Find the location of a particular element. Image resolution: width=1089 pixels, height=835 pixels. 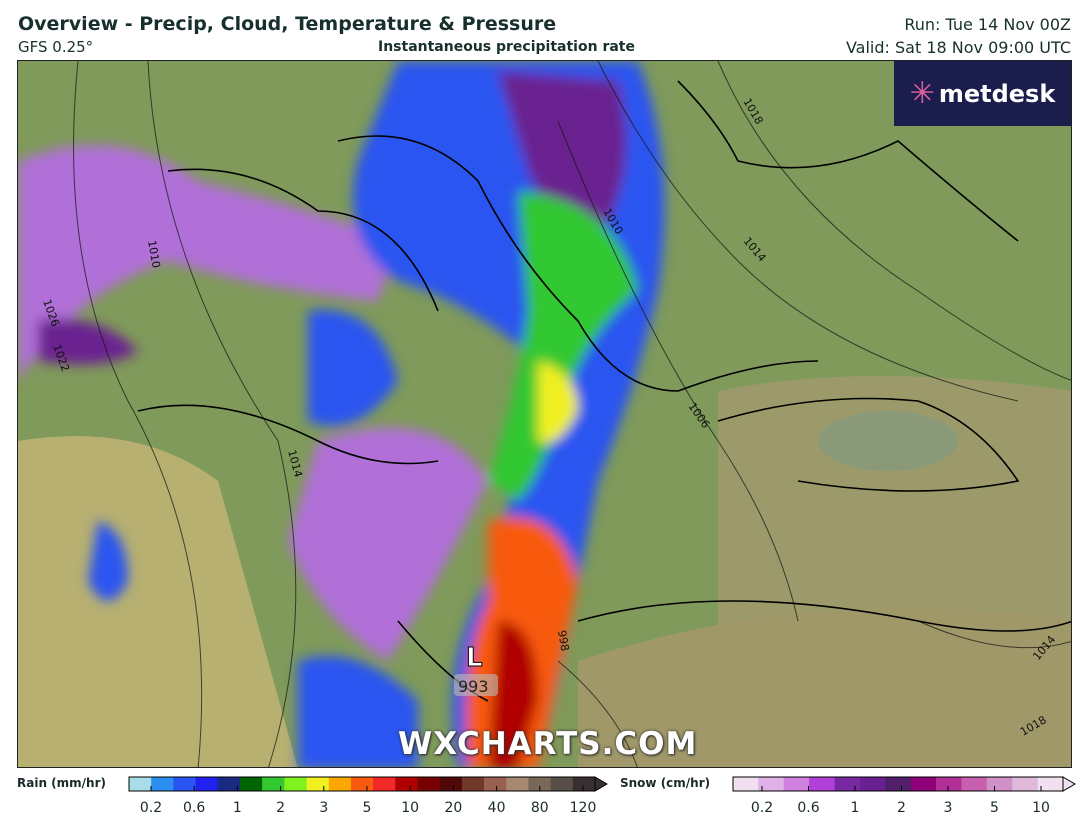

snow-colorbar is located at coordinates (904, 784).